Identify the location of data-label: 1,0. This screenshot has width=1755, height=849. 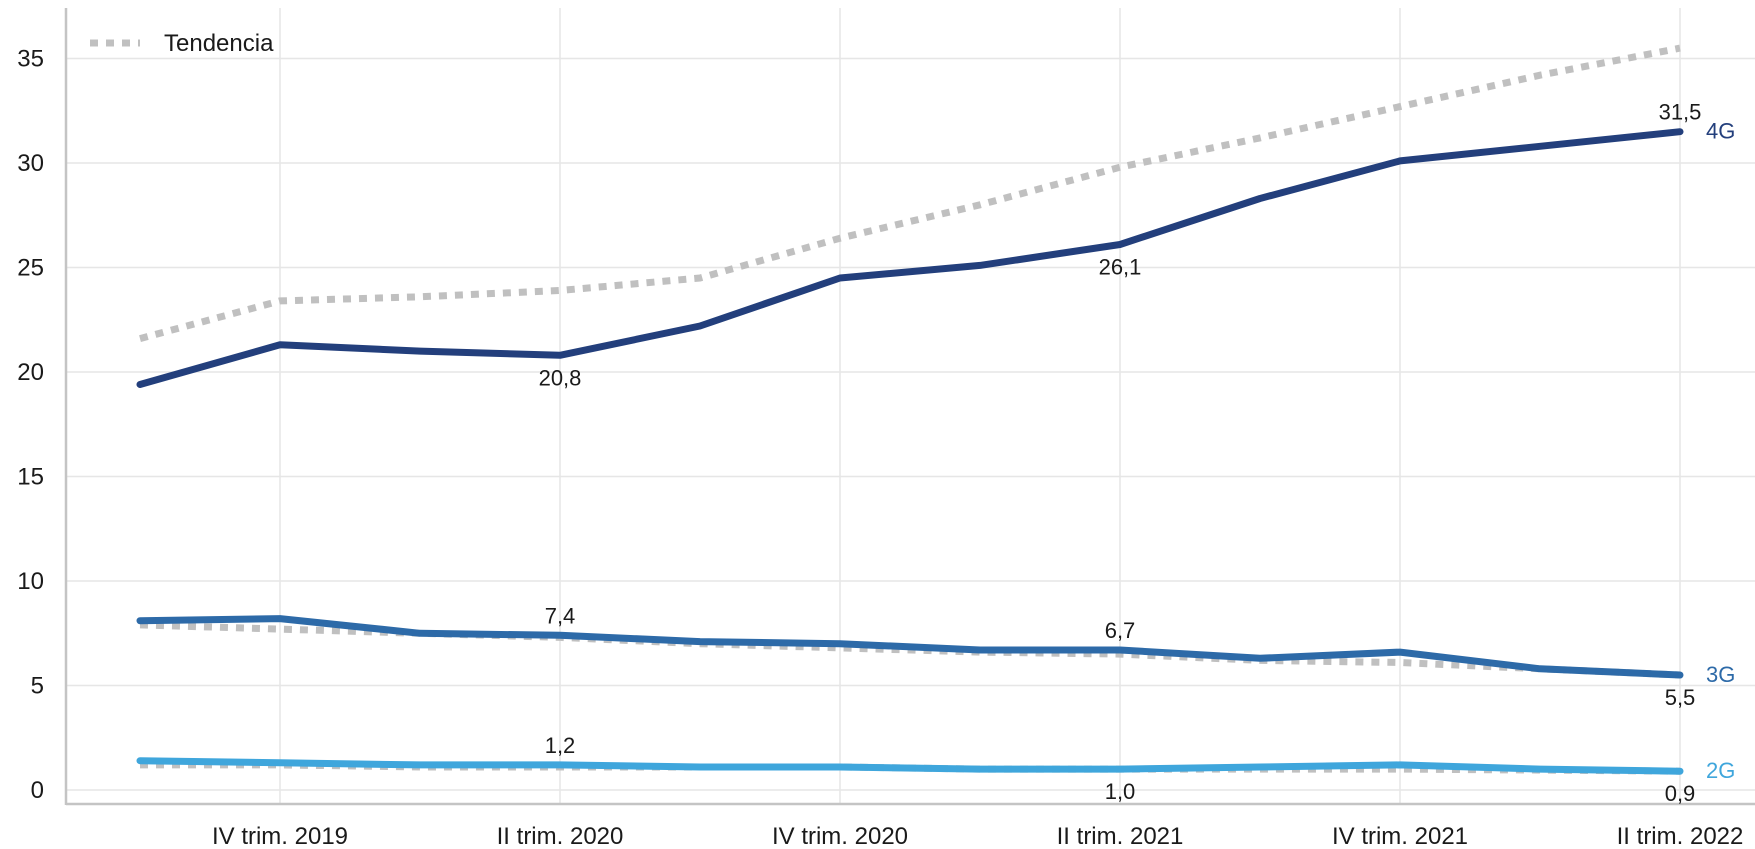
(1120, 791).